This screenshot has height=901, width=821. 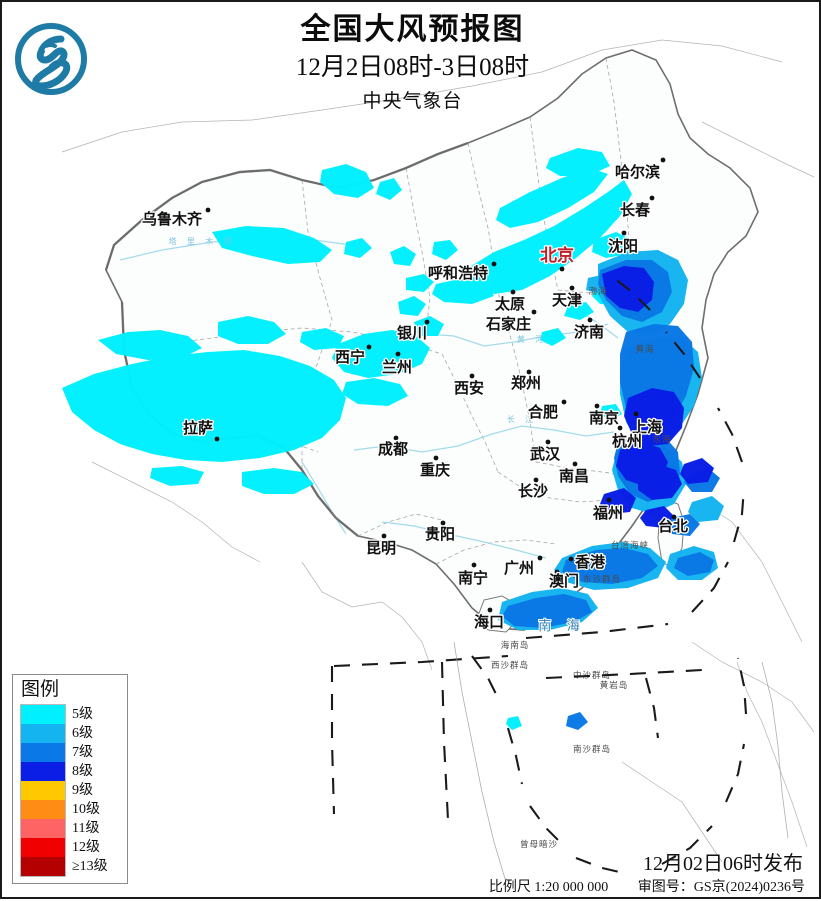 I want to click on city-label-昆明: 昆明, so click(x=381, y=548).